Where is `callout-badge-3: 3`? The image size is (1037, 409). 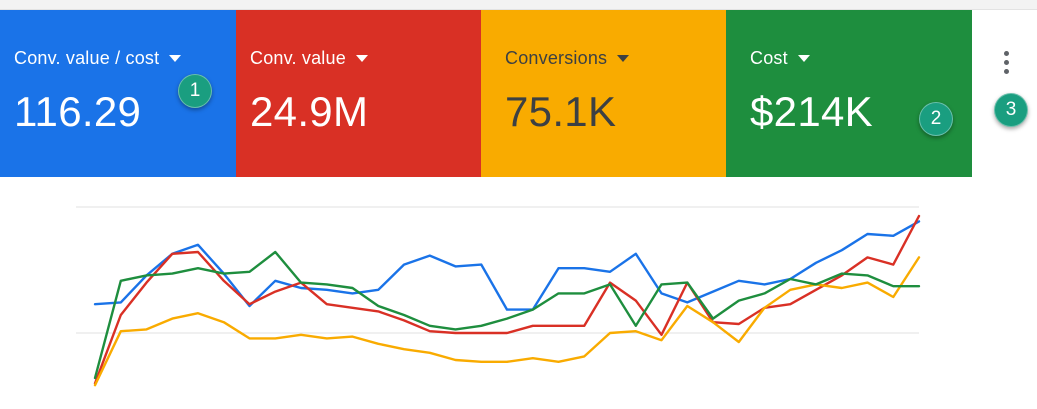
callout-badge-3: 3 is located at coordinates (1011, 110).